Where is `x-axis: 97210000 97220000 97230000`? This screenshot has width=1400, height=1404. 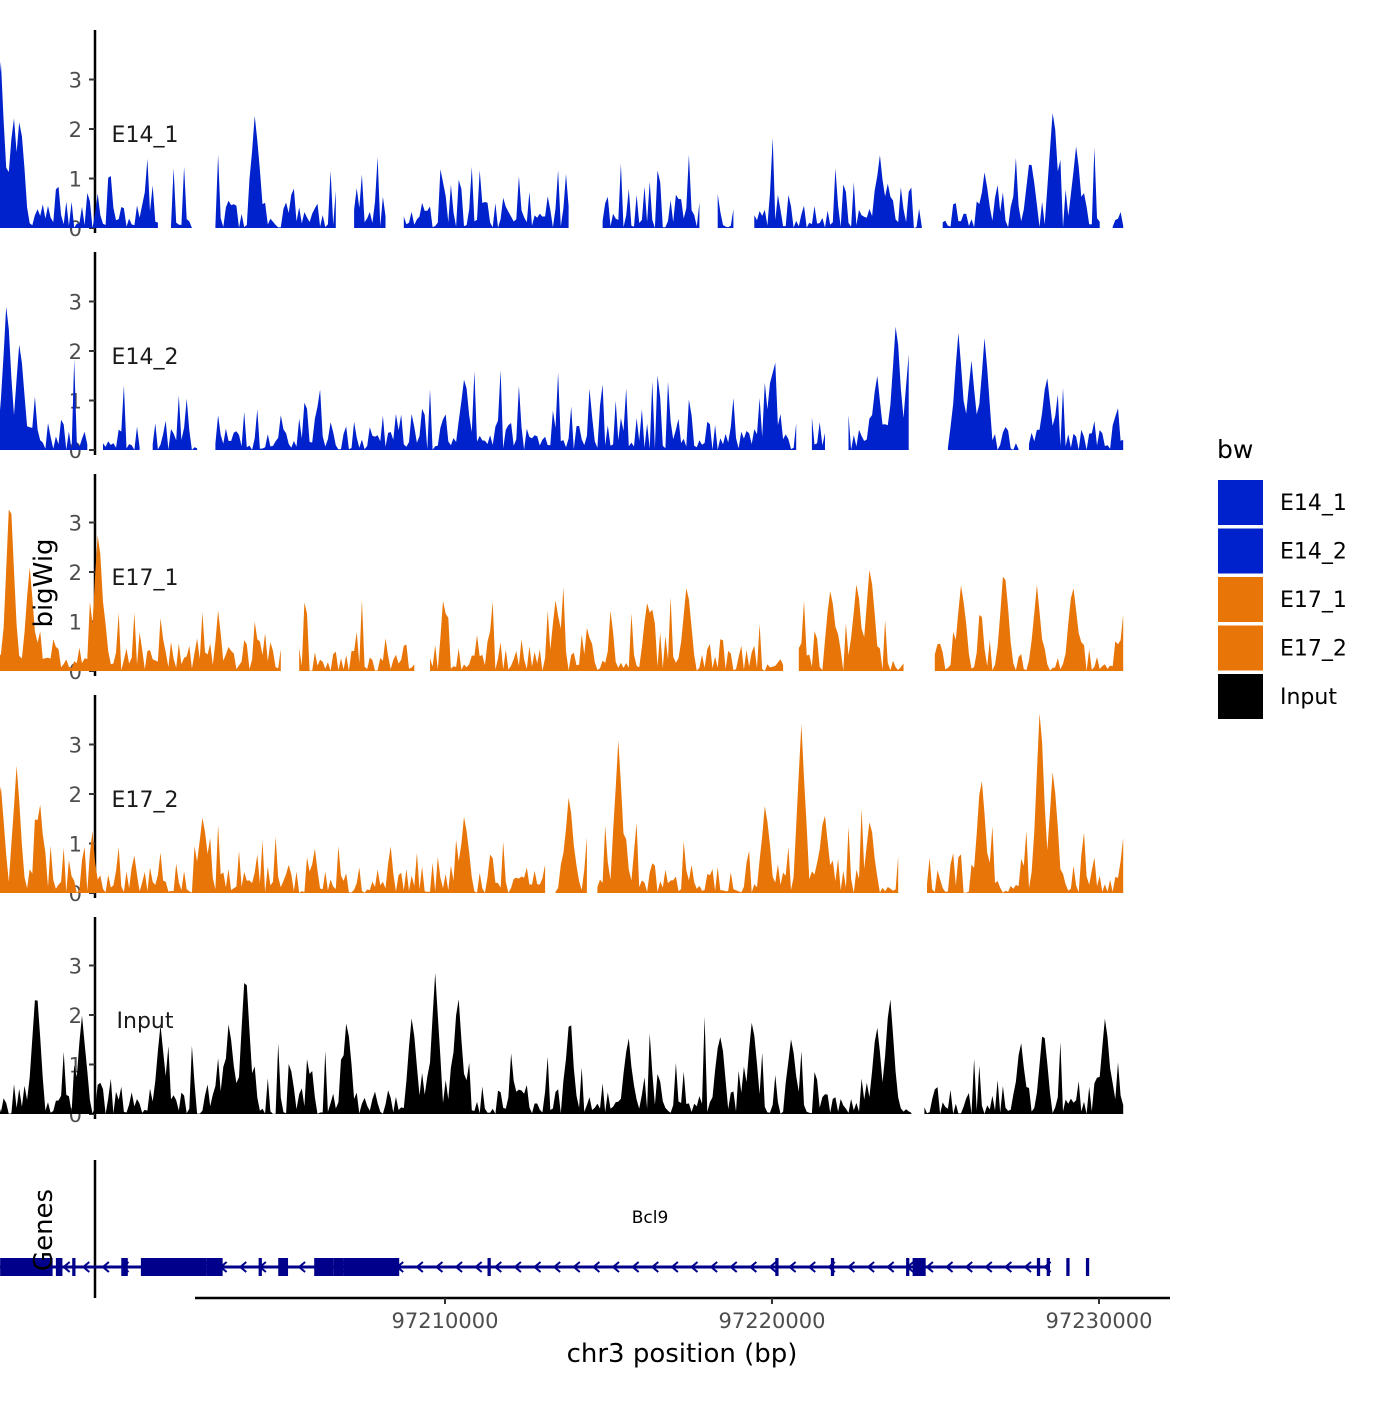
x-axis: 97210000 97220000 97230000 is located at coordinates (682, 1315).